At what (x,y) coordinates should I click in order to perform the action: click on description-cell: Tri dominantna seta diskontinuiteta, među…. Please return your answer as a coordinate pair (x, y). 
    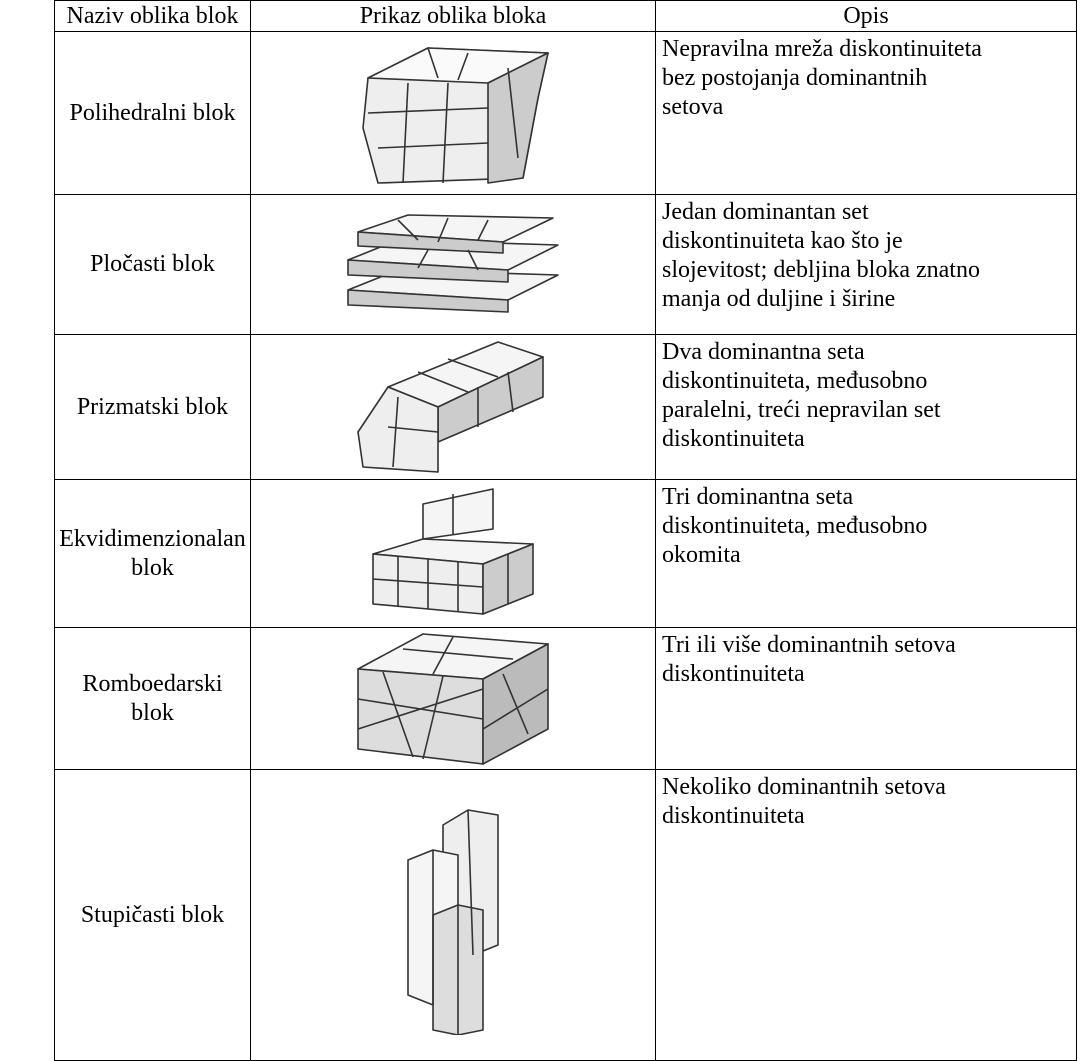
    Looking at the image, I should click on (866, 553).